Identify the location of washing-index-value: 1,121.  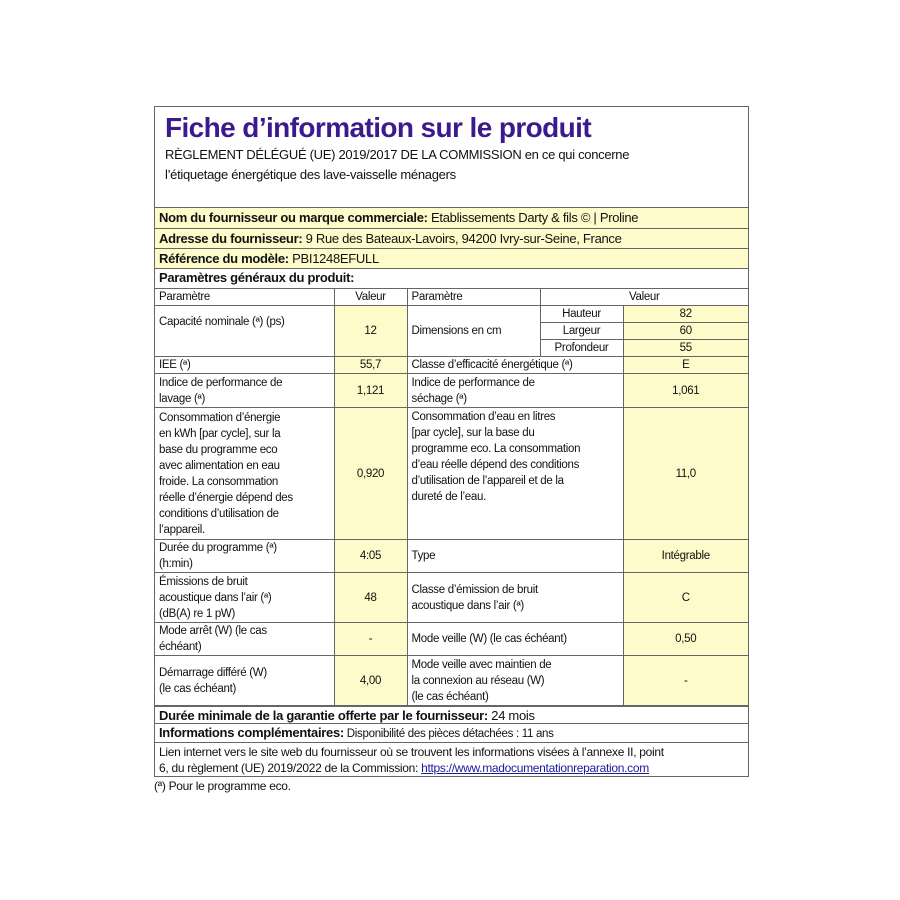
(370, 390).